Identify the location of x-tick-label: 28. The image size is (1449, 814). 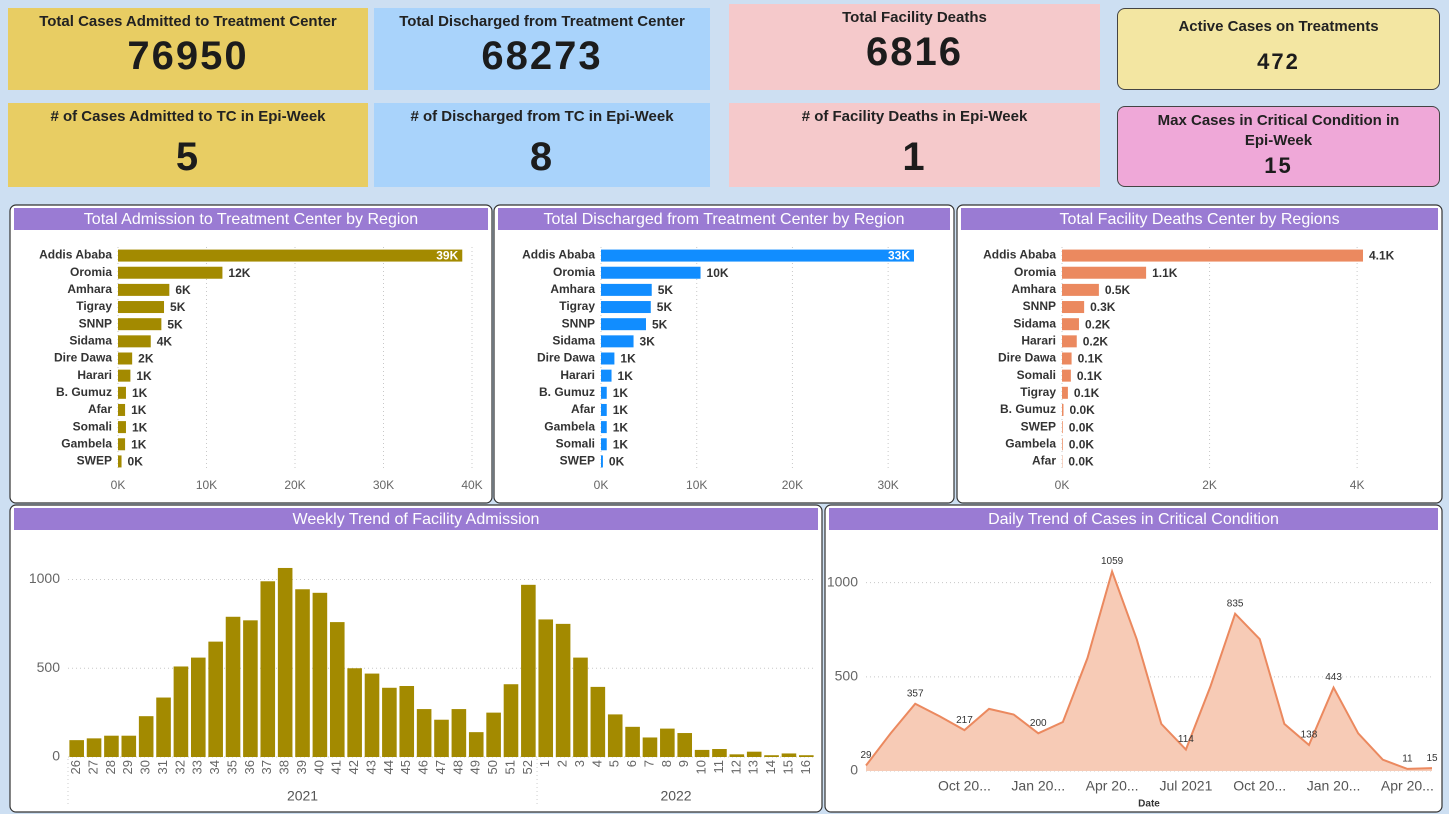
(110, 767).